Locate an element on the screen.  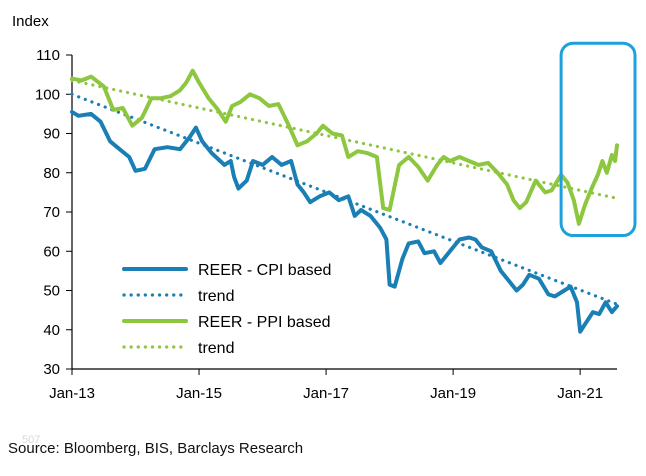
x-tick-label: Jan-19 is located at coordinates (453, 393).